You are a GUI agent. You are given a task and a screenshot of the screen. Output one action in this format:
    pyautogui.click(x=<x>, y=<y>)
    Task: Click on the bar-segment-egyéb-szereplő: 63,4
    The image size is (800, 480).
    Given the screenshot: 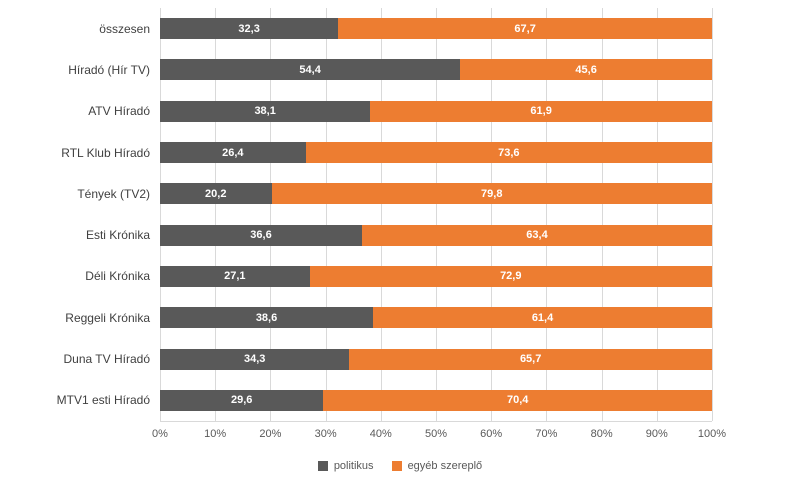 What is the action you would take?
    pyautogui.click(x=537, y=235)
    